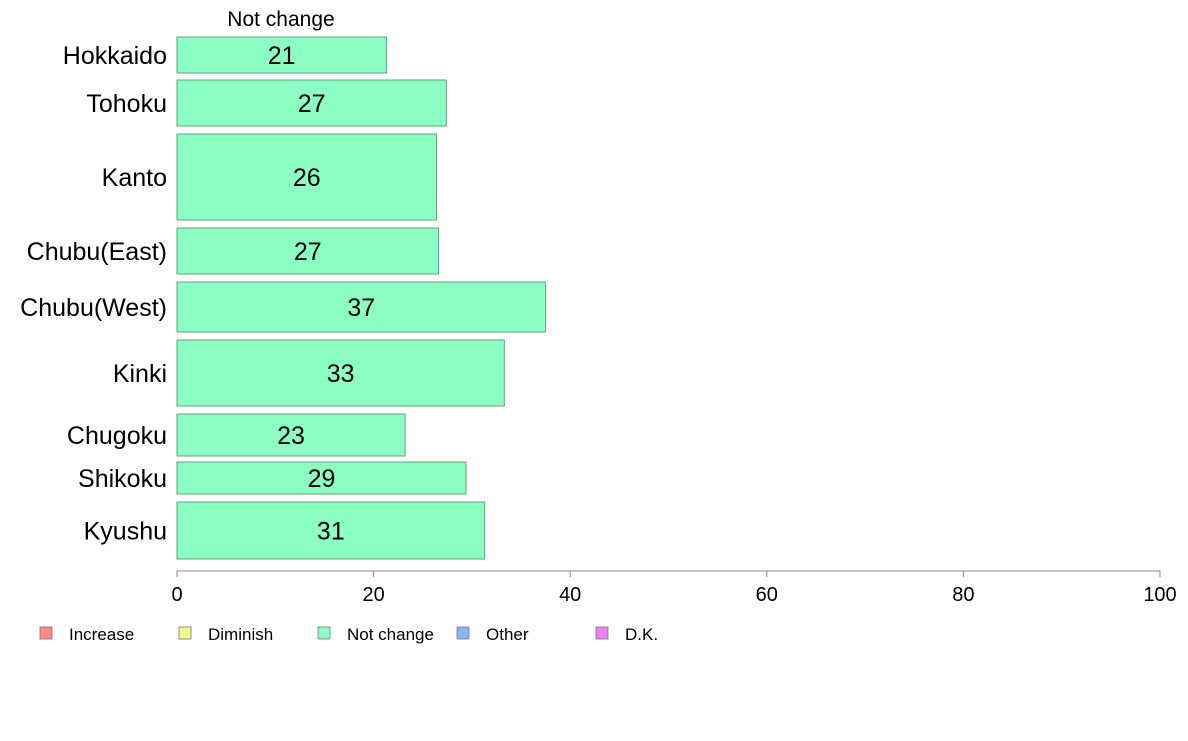  What do you see at coordinates (115, 56) in the screenshot?
I see `category-label: Hokkaido` at bounding box center [115, 56].